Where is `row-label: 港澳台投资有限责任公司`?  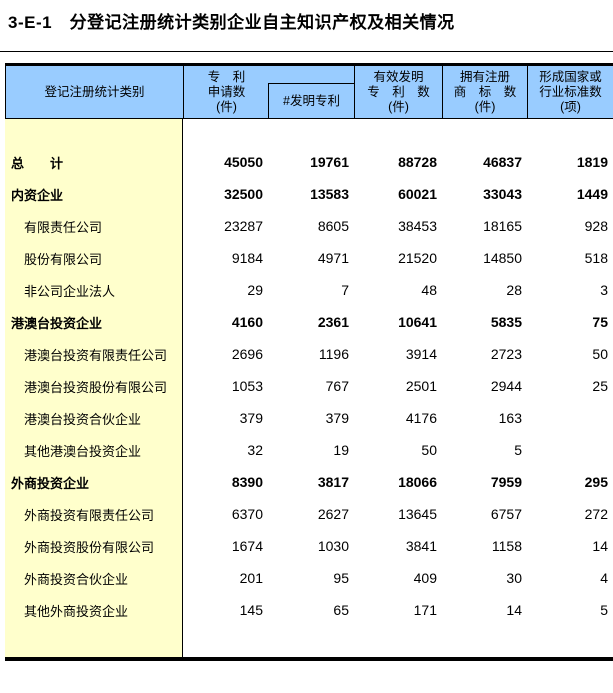 row-label: 港澳台投资有限责任公司 is located at coordinates (94, 354).